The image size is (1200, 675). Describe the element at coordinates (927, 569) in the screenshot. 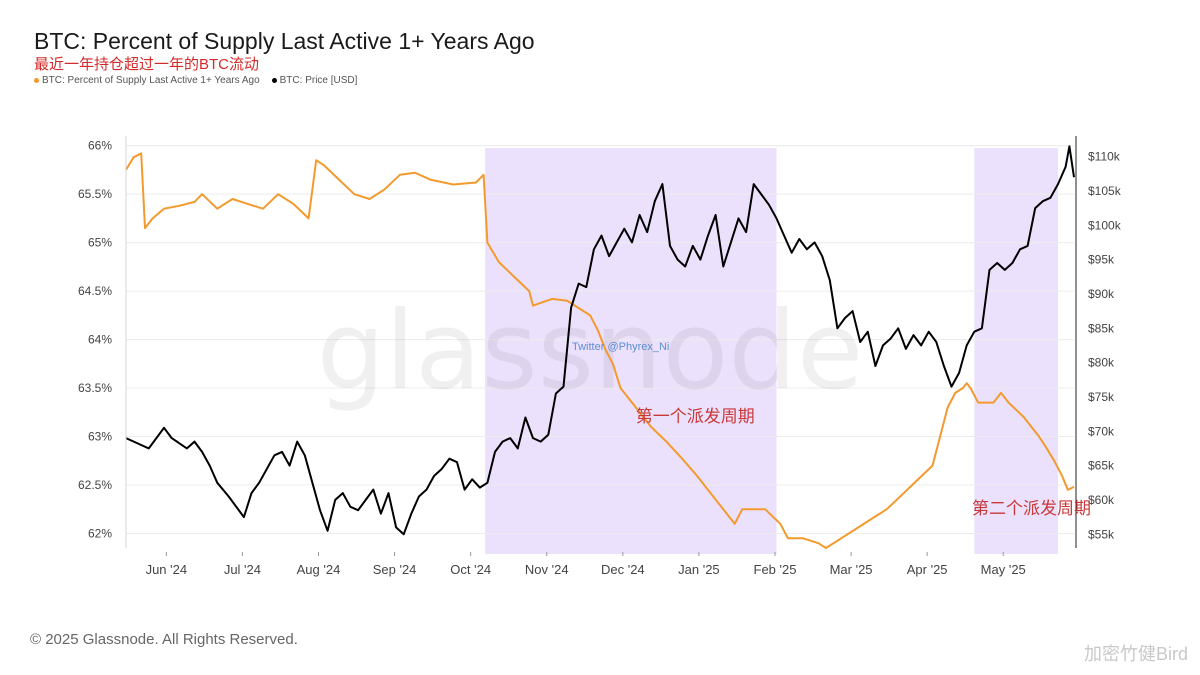

I see `x-axis-tick-label: Apr '25` at that location.